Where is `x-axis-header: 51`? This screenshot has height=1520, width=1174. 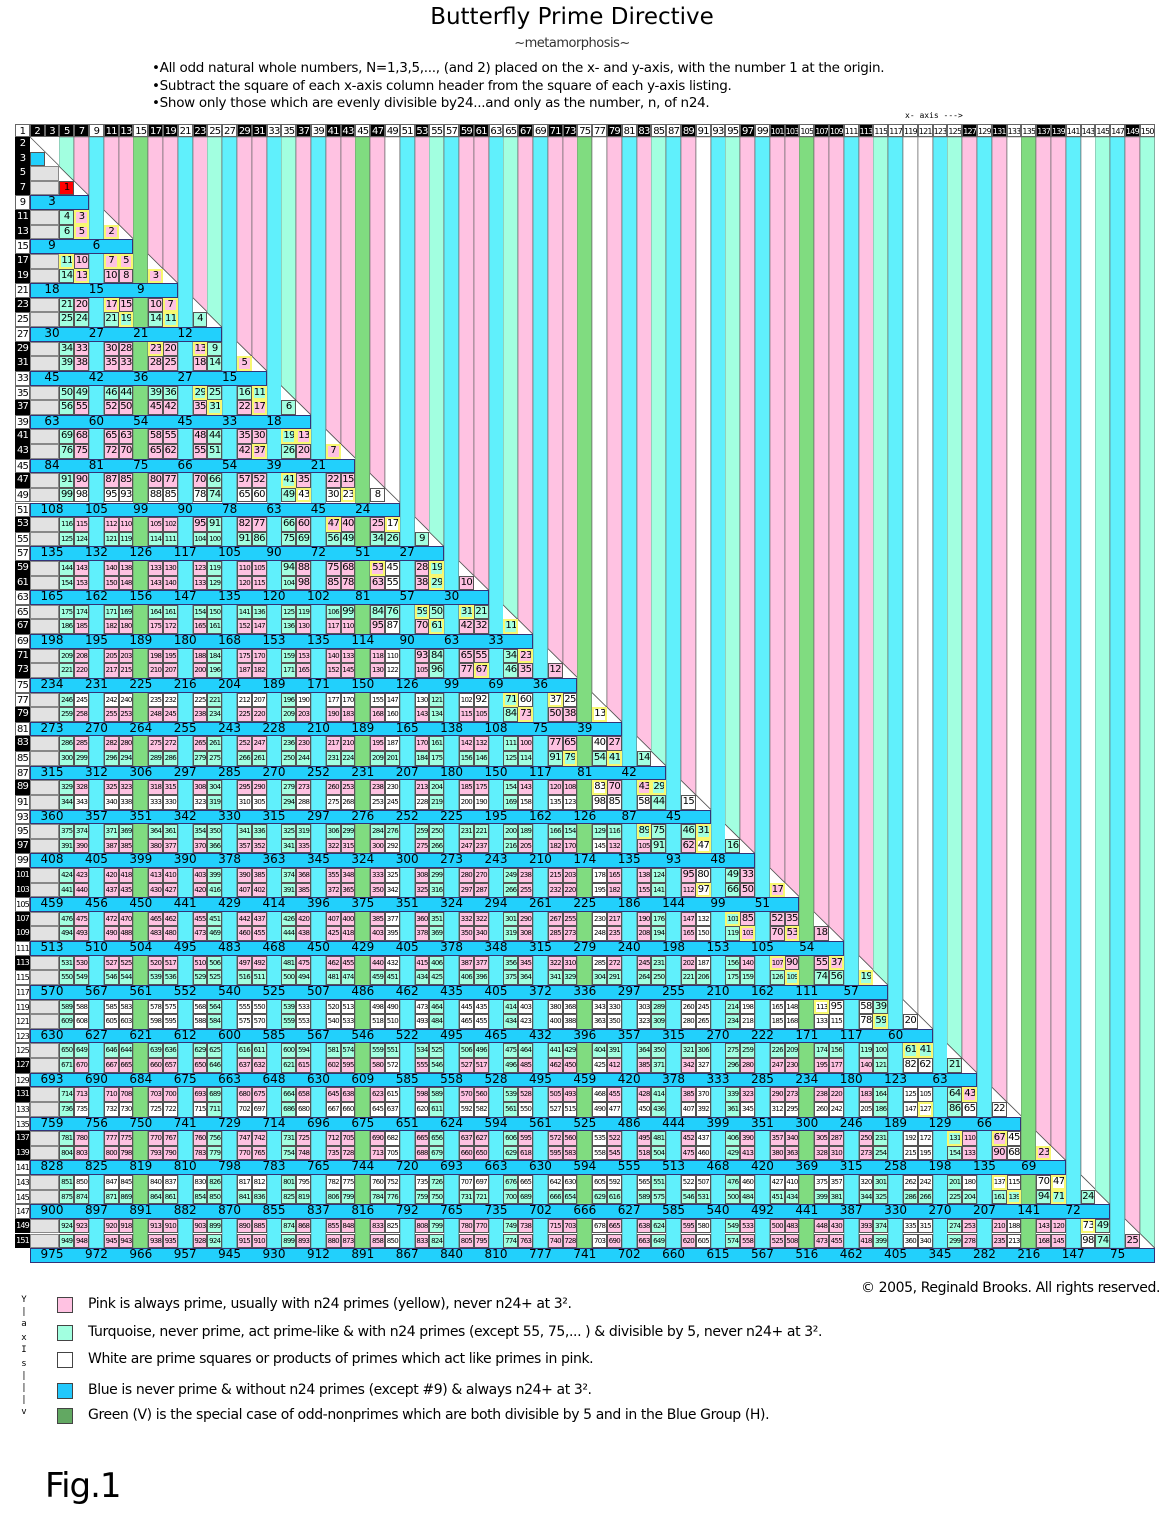
x-axis-header: 51 is located at coordinates (407, 130).